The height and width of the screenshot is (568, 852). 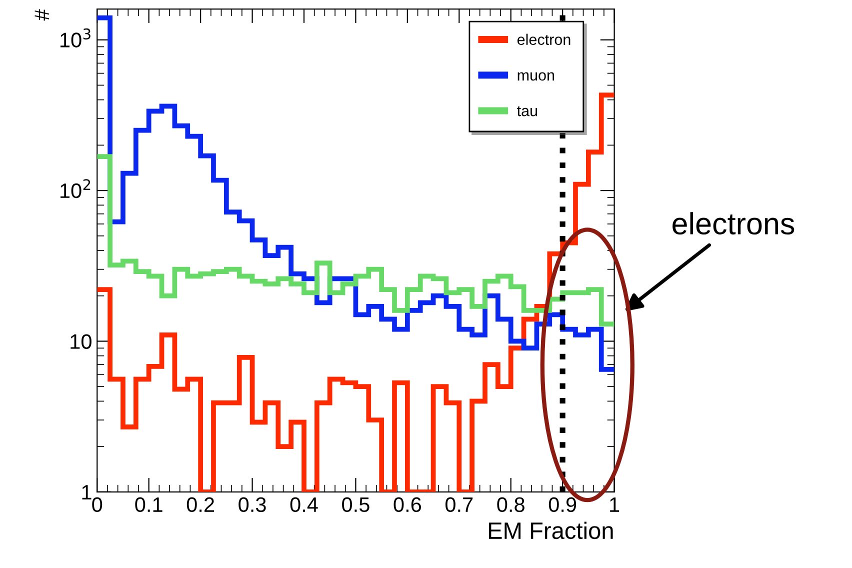 I want to click on x-tick-label: 0.8, so click(x=510, y=504).